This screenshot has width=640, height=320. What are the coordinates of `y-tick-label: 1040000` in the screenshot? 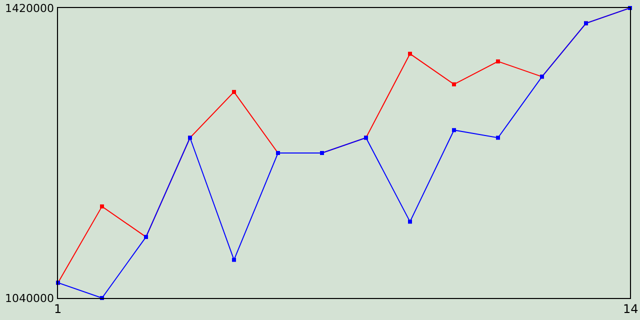 It's located at (29, 298).